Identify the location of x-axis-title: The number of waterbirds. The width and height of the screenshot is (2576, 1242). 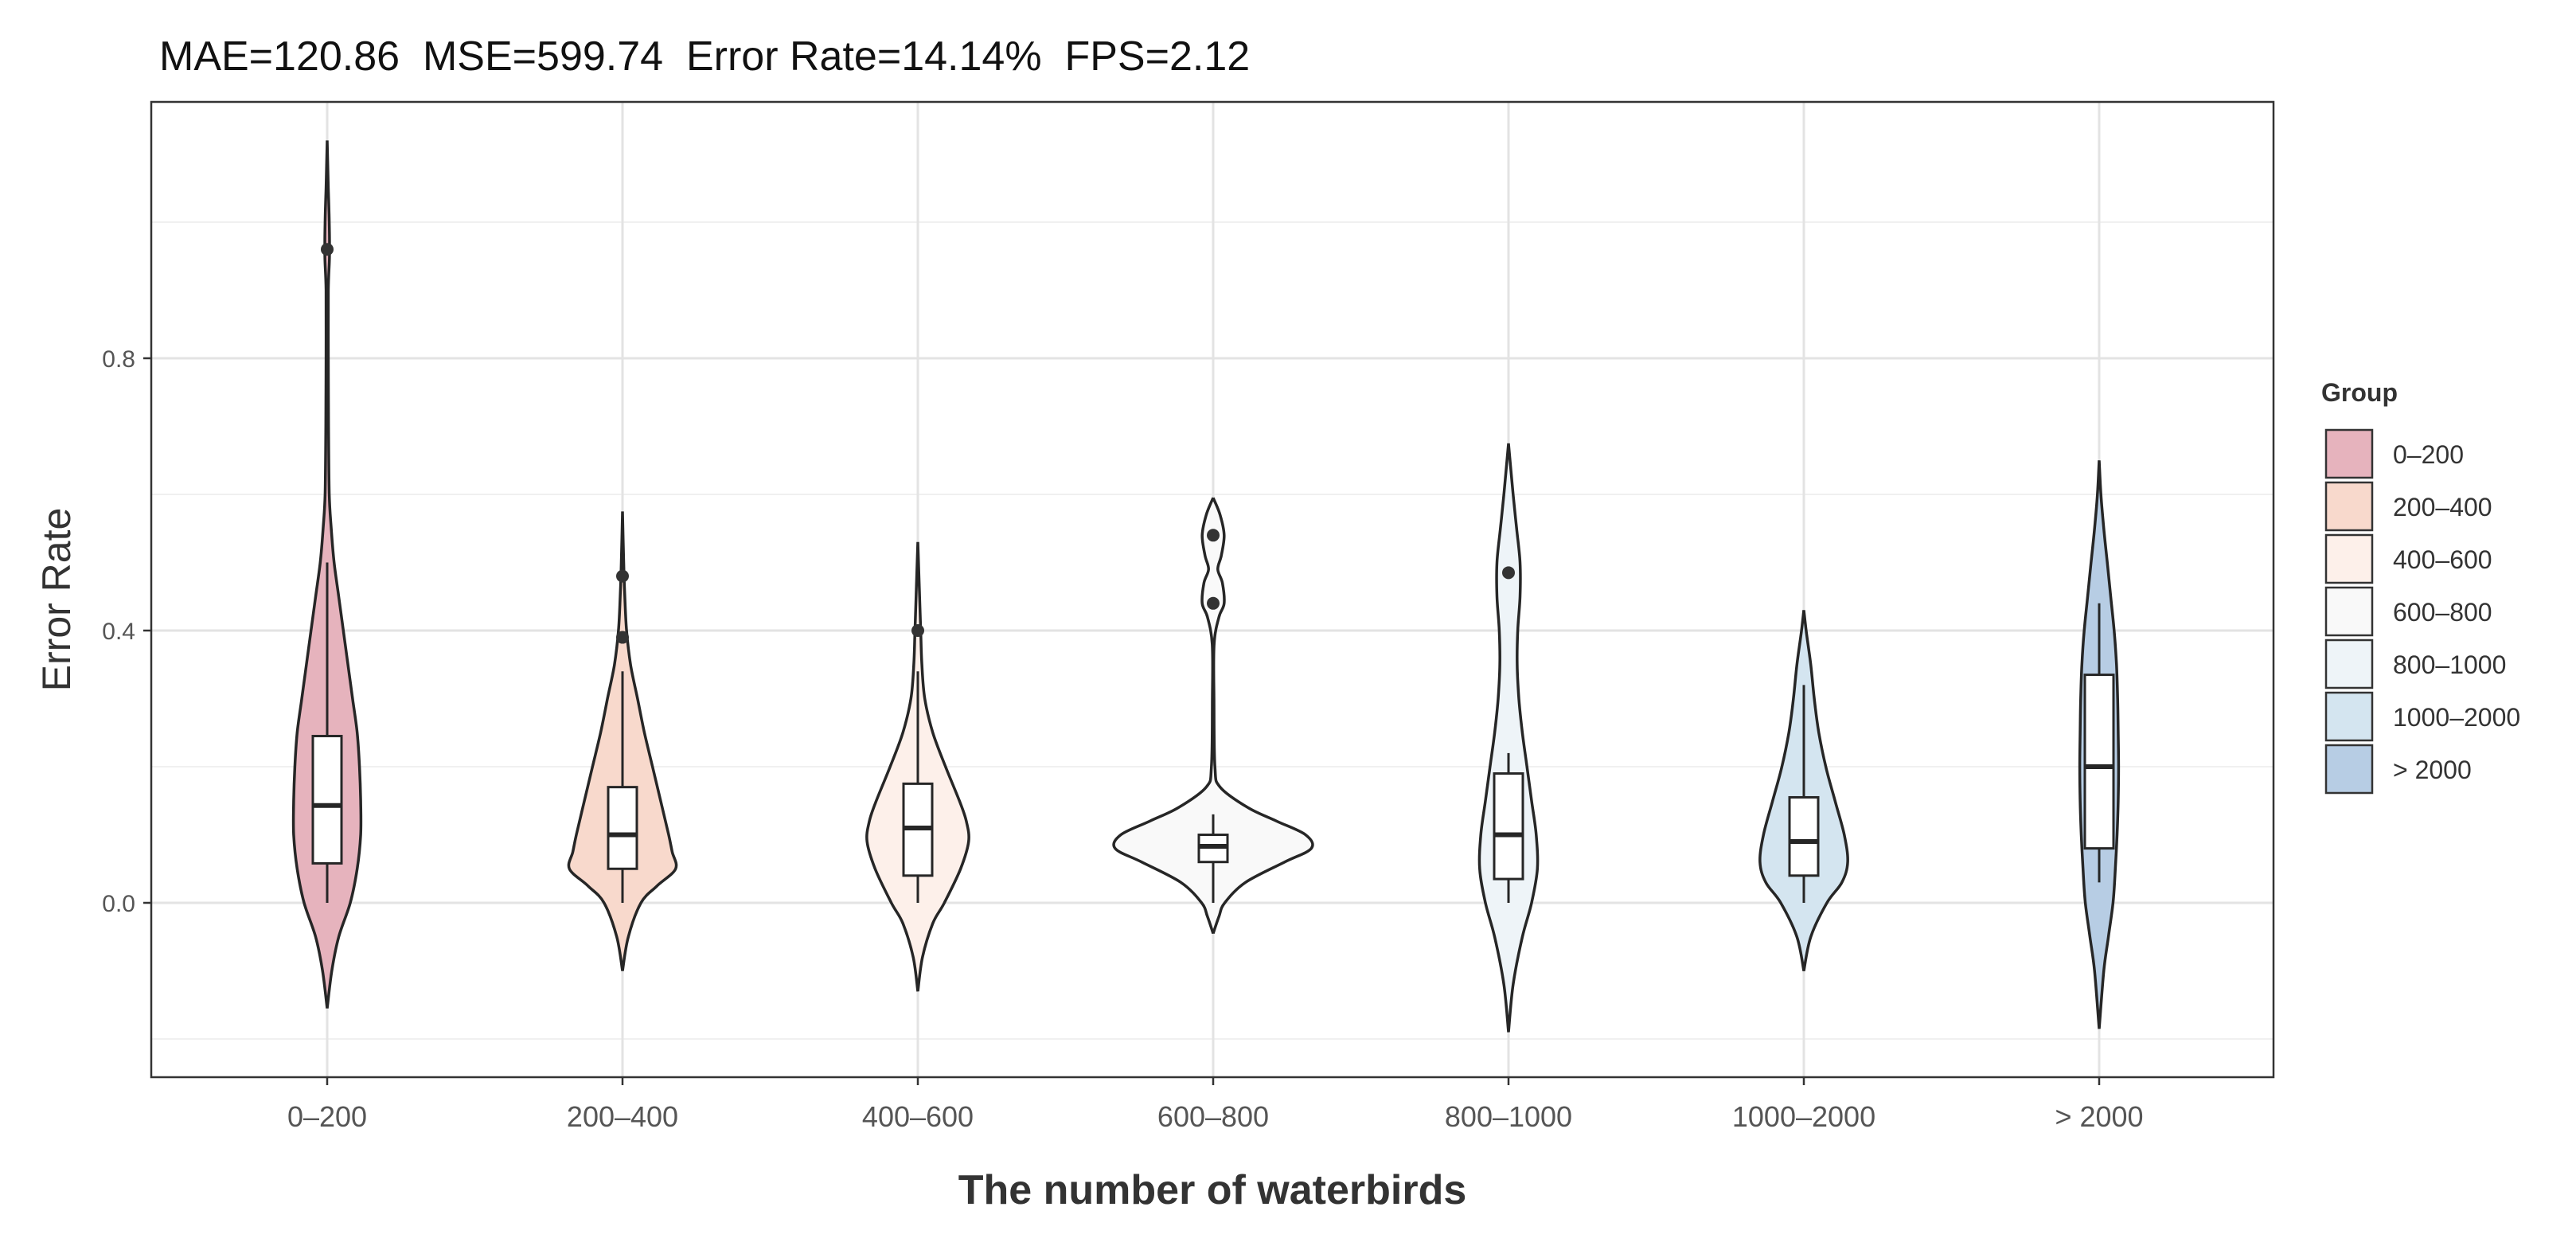
(1212, 1190).